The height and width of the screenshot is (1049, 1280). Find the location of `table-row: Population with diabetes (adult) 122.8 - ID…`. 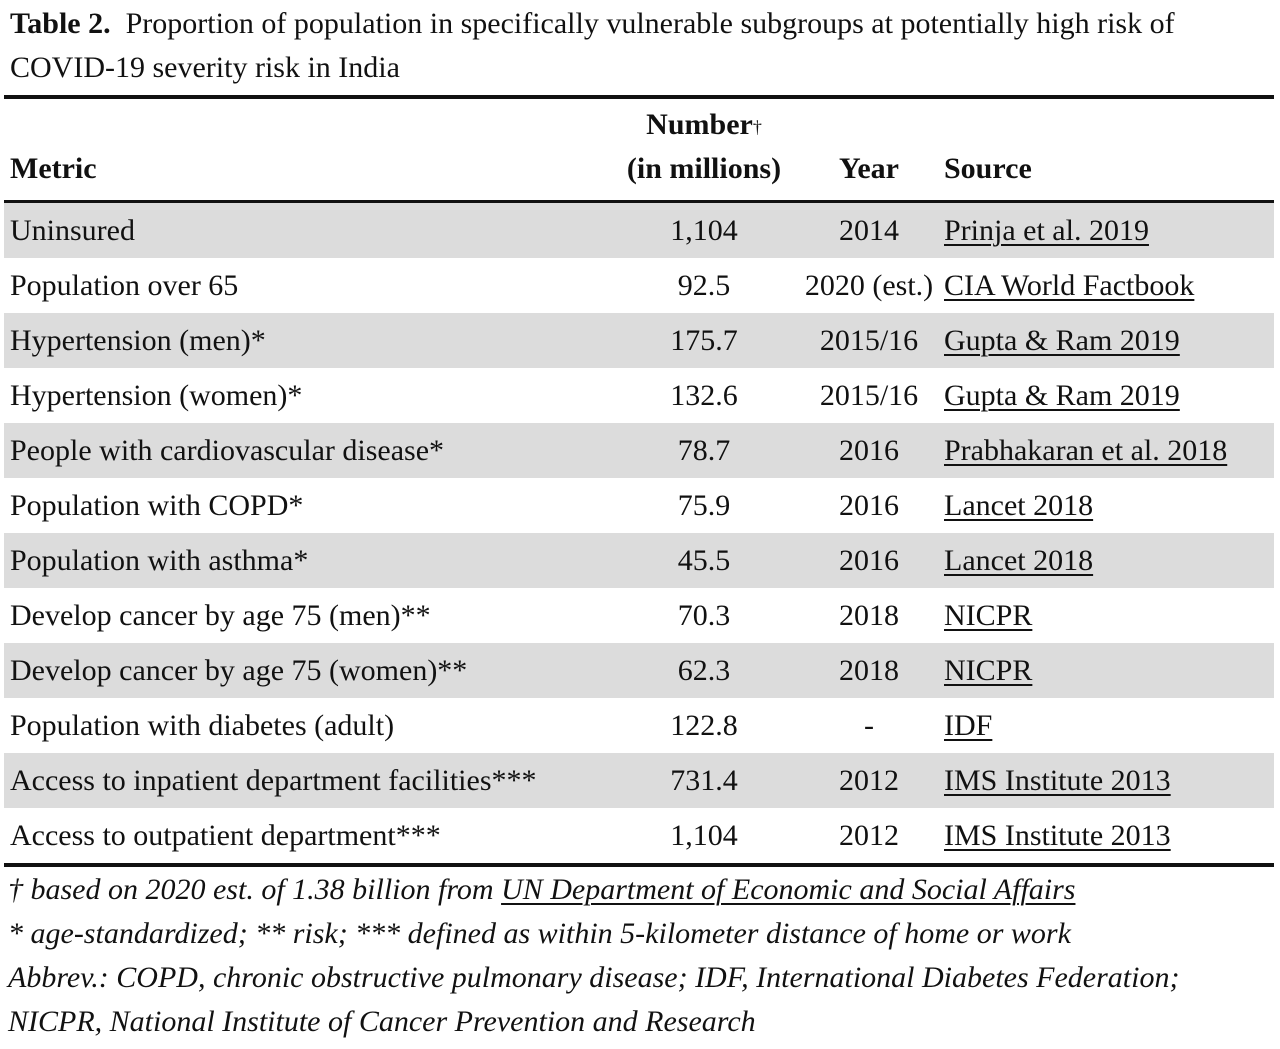

table-row: Population with diabetes (adult) 122.8 - ID… is located at coordinates (639, 725).